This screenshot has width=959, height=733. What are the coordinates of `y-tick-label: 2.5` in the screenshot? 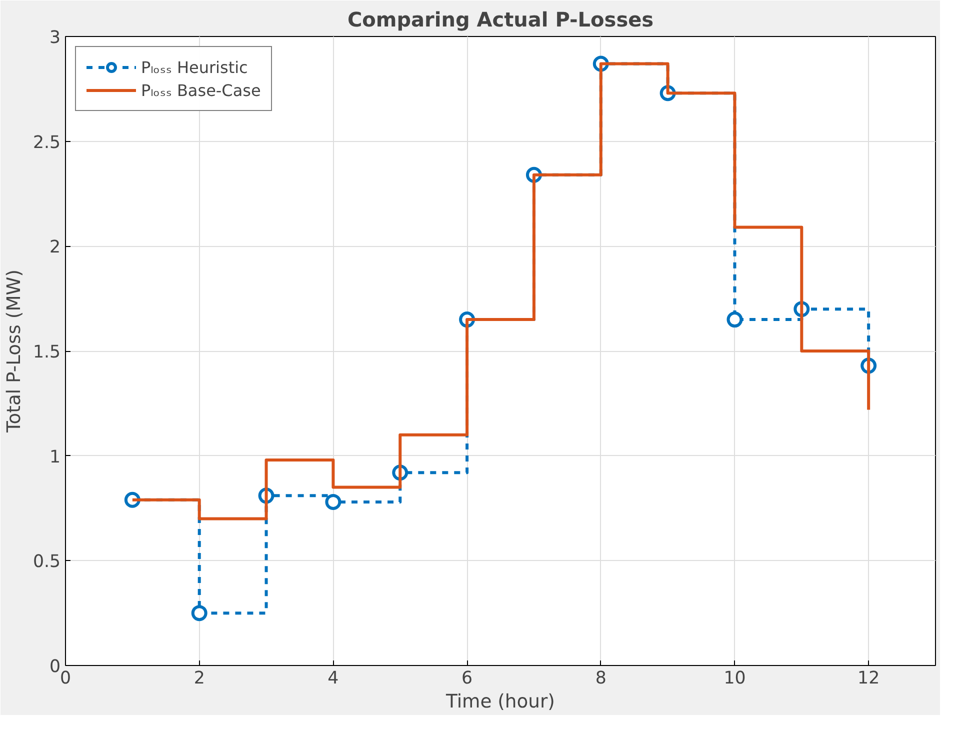 It's located at (46, 142).